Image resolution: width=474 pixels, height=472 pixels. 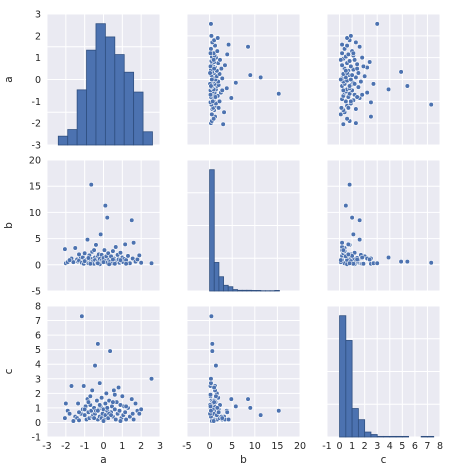 I want to click on x-tick-label: 3, so click(x=160, y=446).